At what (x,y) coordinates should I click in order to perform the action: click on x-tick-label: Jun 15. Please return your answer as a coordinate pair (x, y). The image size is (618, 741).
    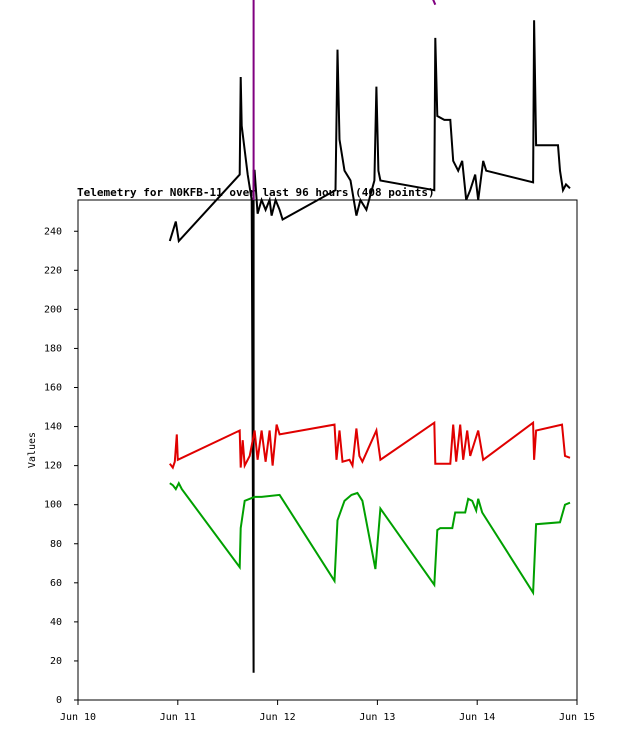
    Looking at the image, I should click on (577, 717).